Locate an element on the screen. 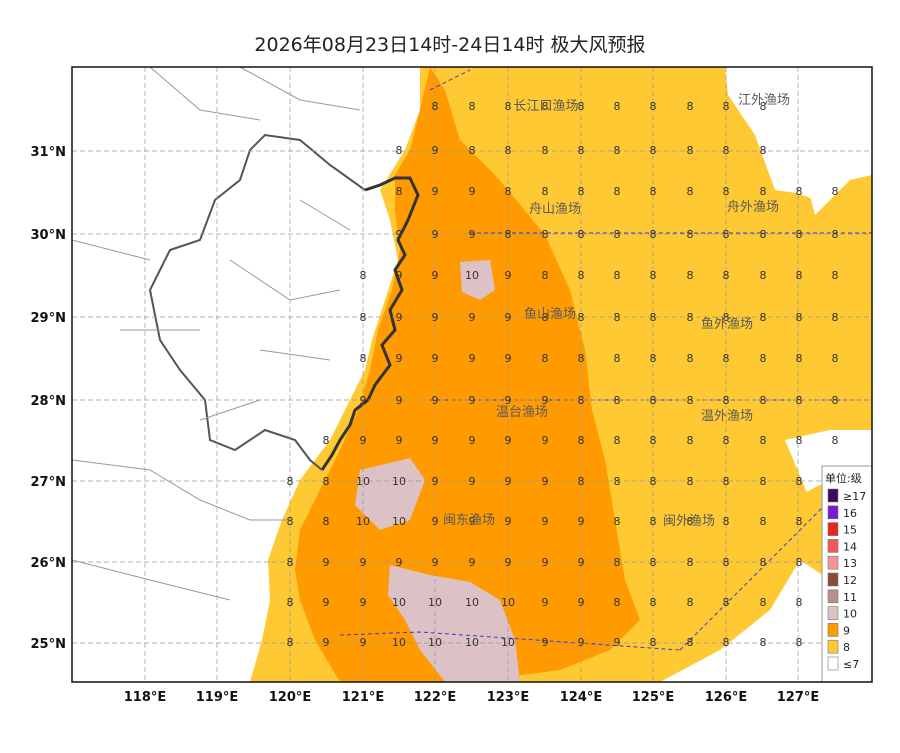 The height and width of the screenshot is (753, 900). legend-label: 13 is located at coordinates (850, 563).